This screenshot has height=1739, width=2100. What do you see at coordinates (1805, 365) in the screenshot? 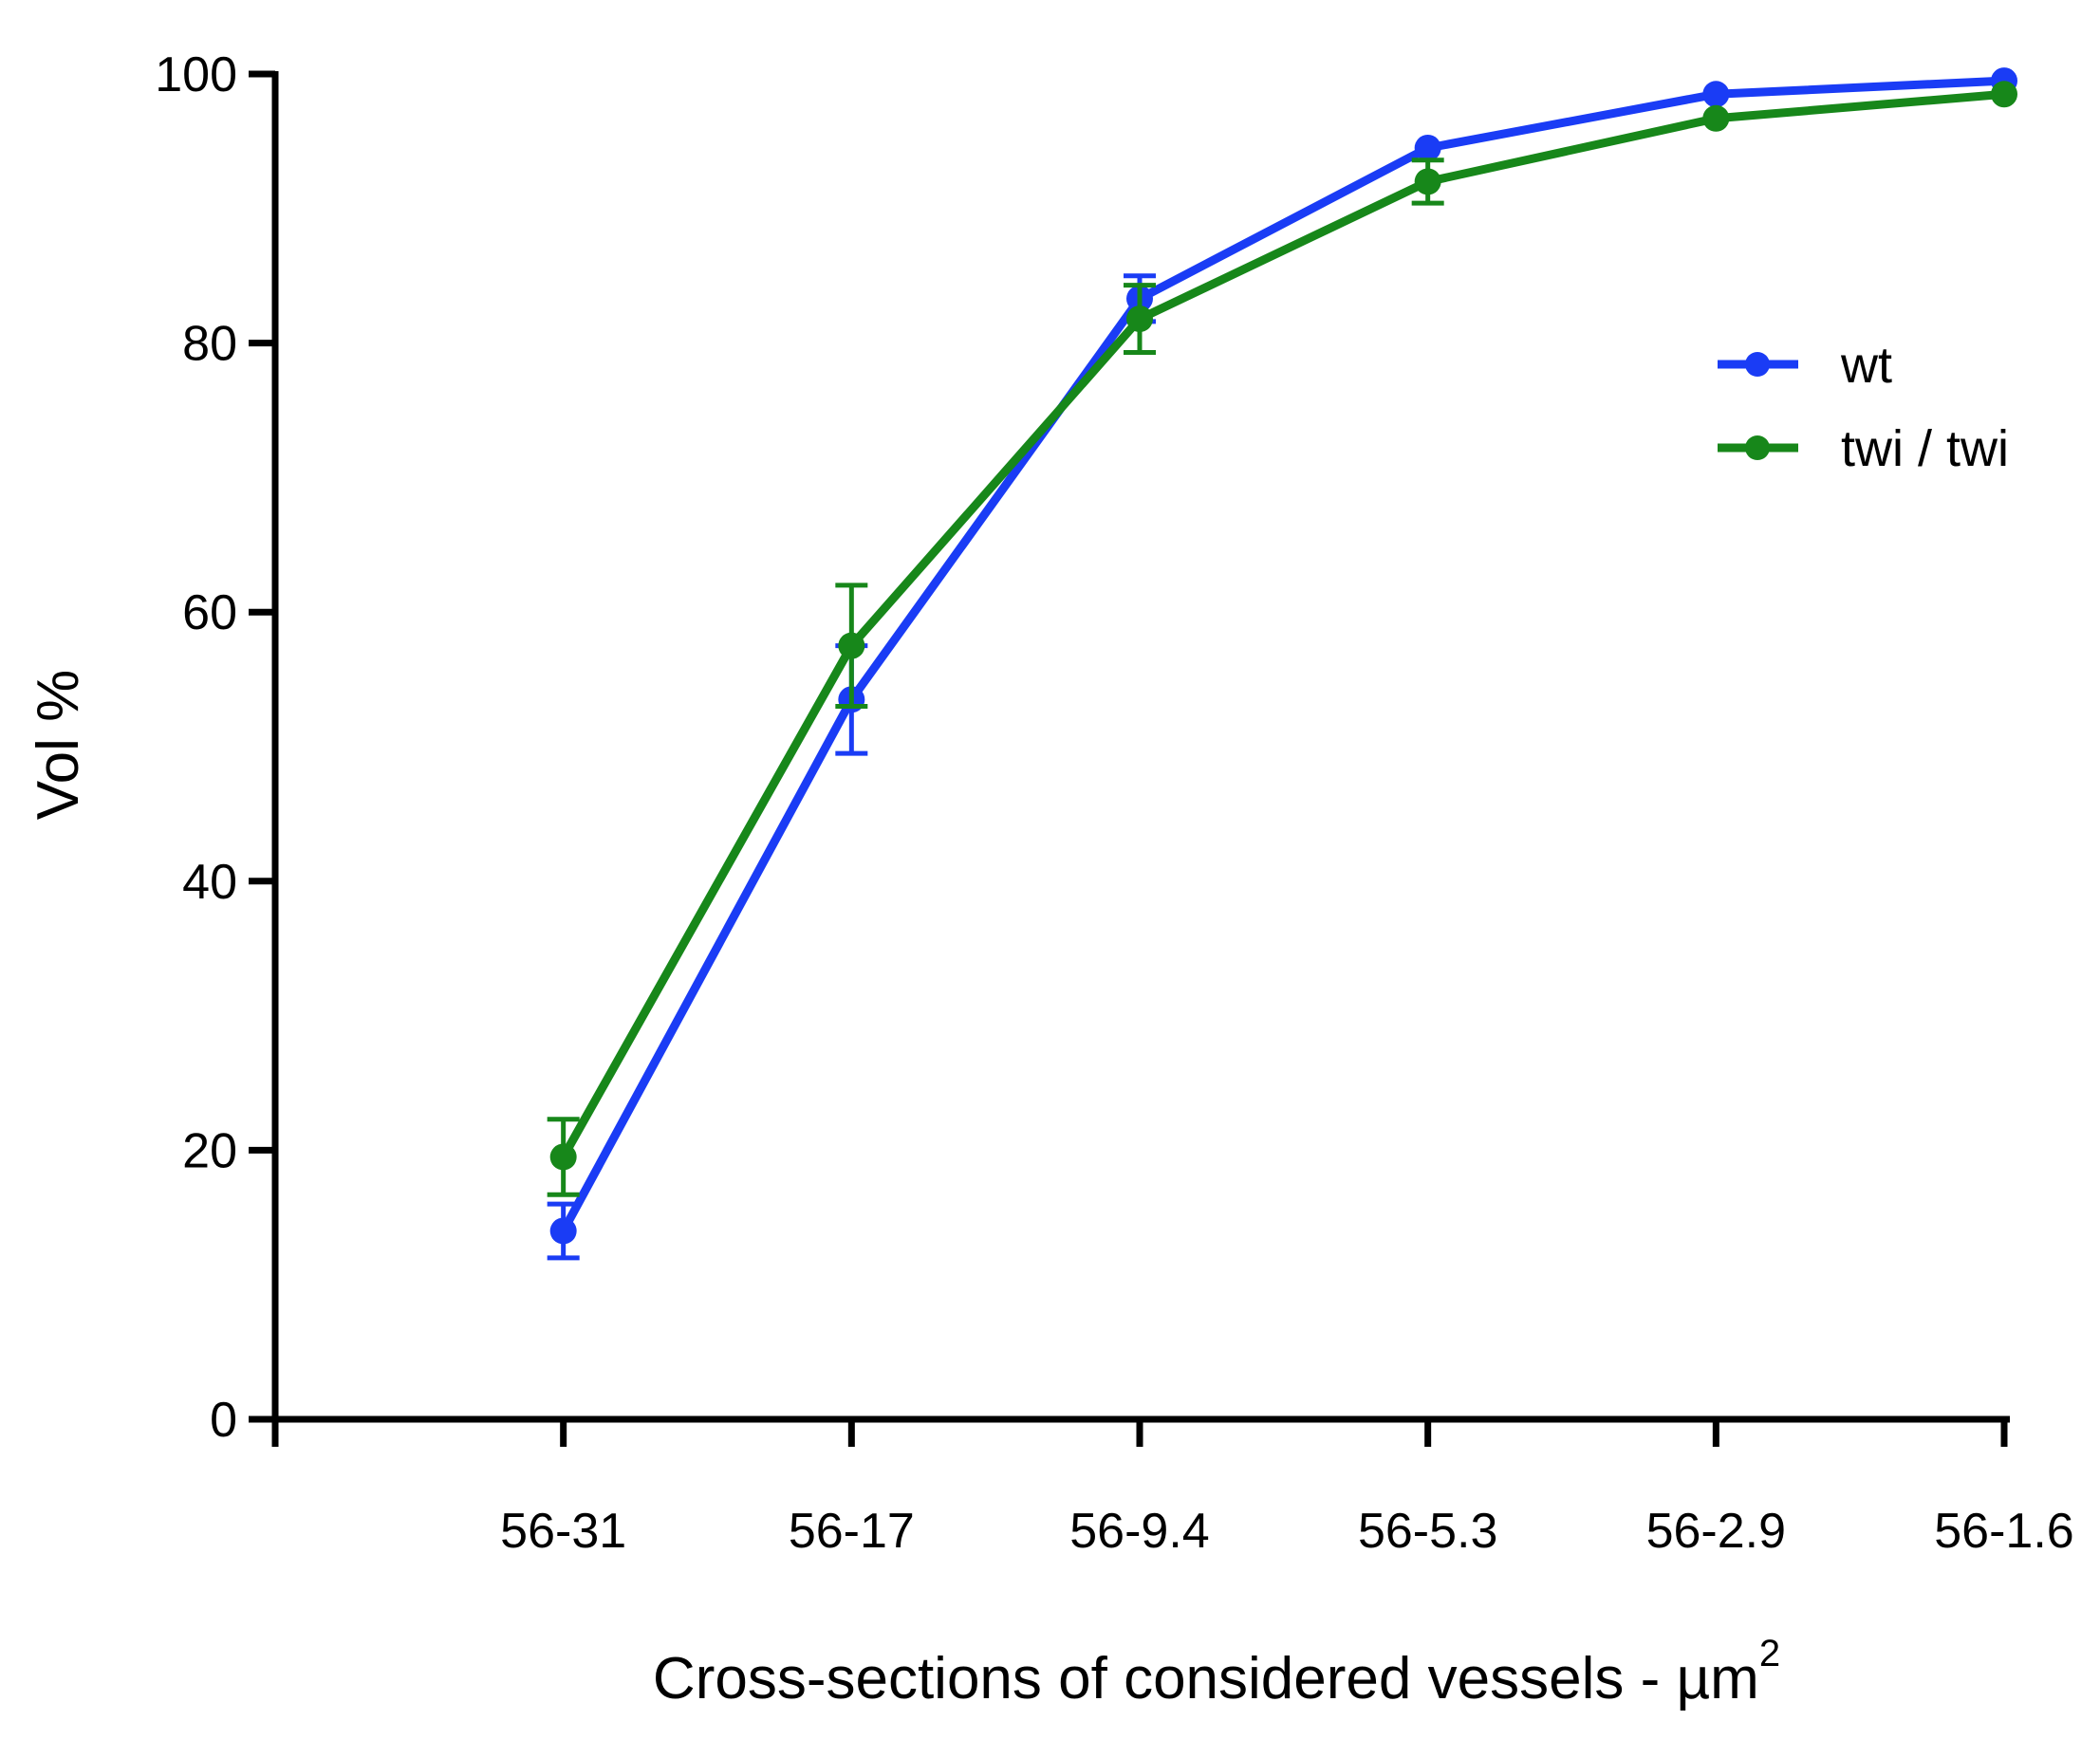
I see `legend-item-wt: wt` at bounding box center [1805, 365].